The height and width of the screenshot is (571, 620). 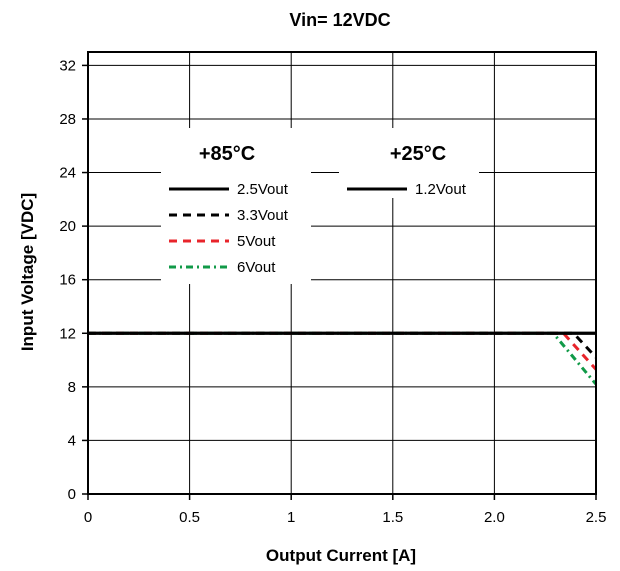 What do you see at coordinates (392, 517) in the screenshot?
I see `x-tick-label: 1.5` at bounding box center [392, 517].